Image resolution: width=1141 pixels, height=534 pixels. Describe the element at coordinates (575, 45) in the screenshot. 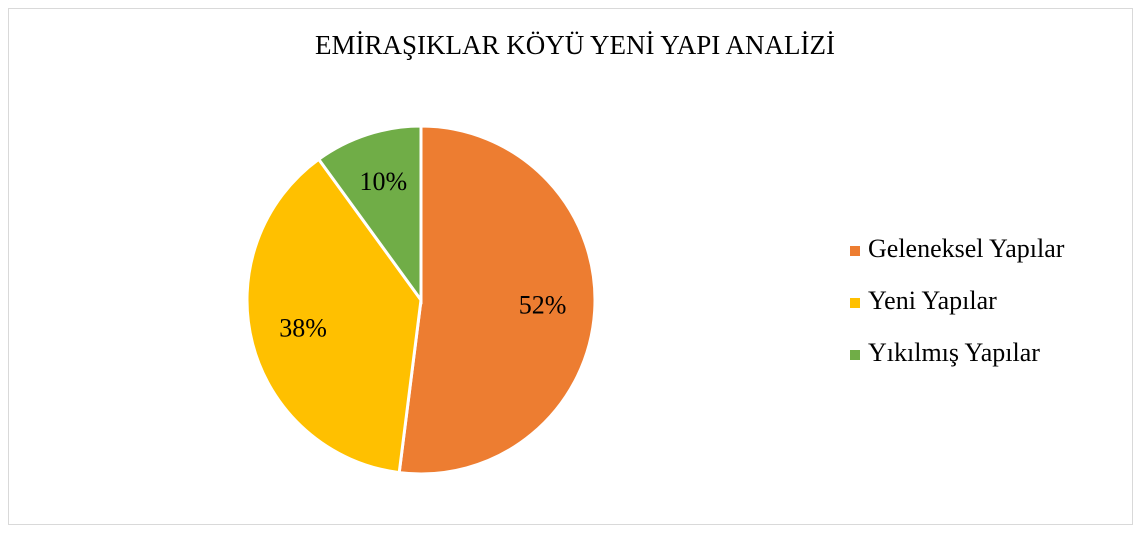

I see `chart-title: EMİRAŞIKLAR KÖYÜ YENİ YAPI ANALİZİ` at that location.